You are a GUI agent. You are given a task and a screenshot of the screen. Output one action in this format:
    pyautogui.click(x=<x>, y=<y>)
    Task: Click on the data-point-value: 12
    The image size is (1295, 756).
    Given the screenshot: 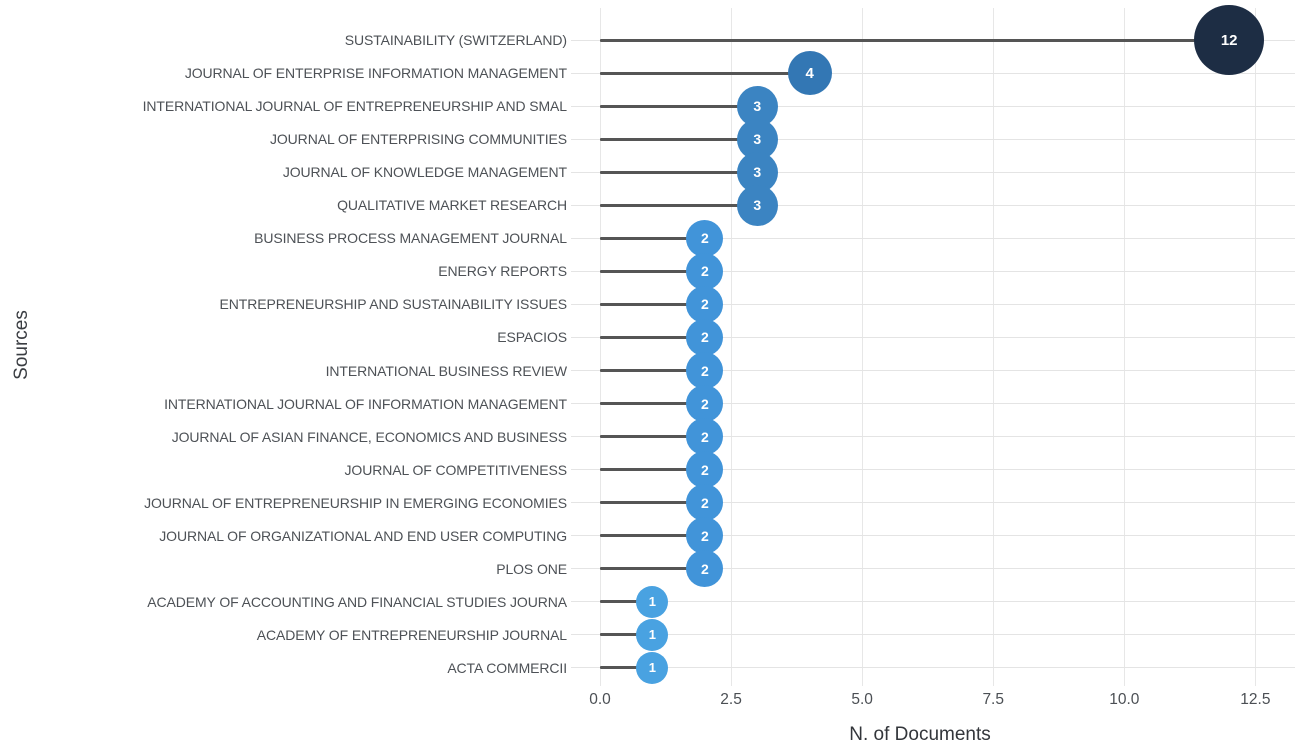 What is the action you would take?
    pyautogui.click(x=1229, y=40)
    